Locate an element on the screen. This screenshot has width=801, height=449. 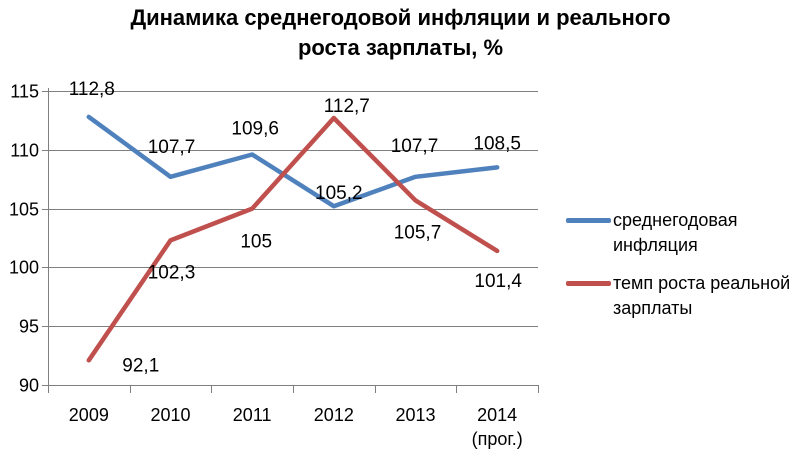
data-label-0-0: 112,8 is located at coordinates (92, 89).